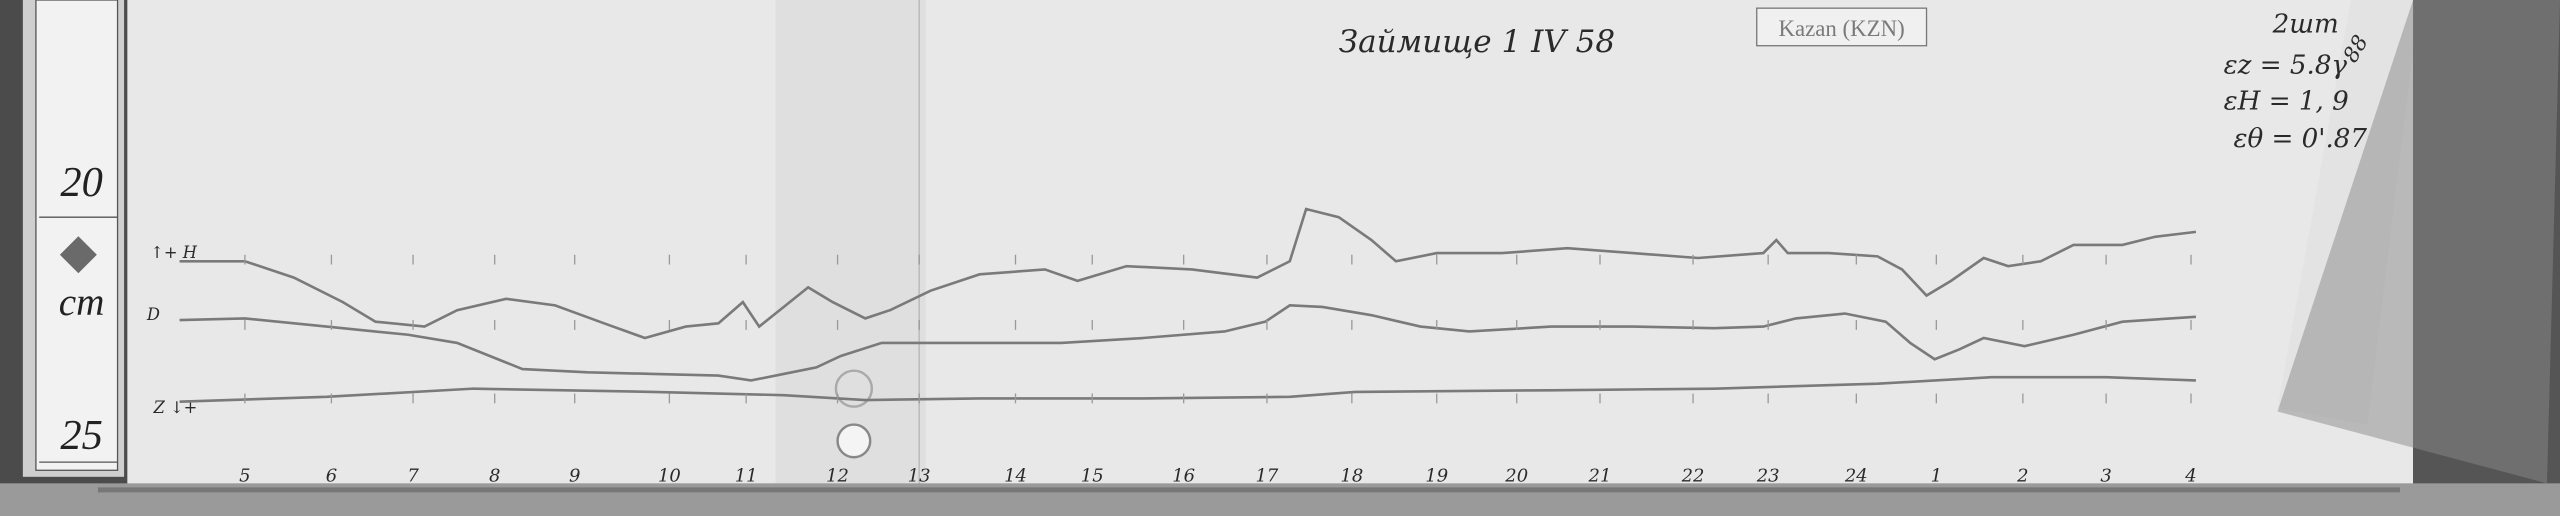 This screenshot has height=516, width=2560. Describe the element at coordinates (1693, 476) in the screenshot. I see `hour-label: 22` at that location.